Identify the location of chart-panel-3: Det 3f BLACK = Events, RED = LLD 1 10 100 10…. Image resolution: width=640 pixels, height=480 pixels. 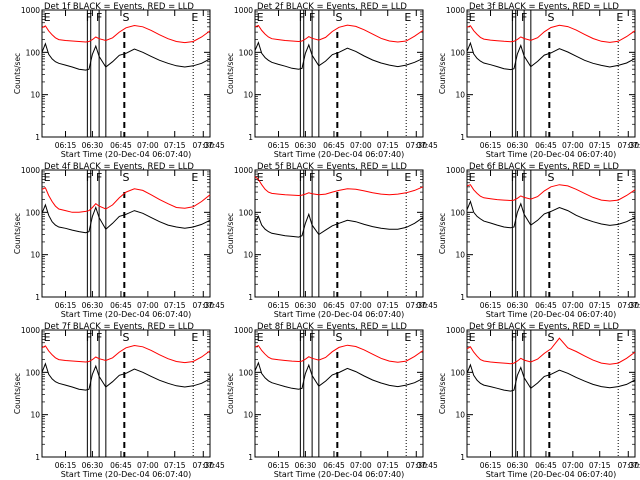
(539, 80).